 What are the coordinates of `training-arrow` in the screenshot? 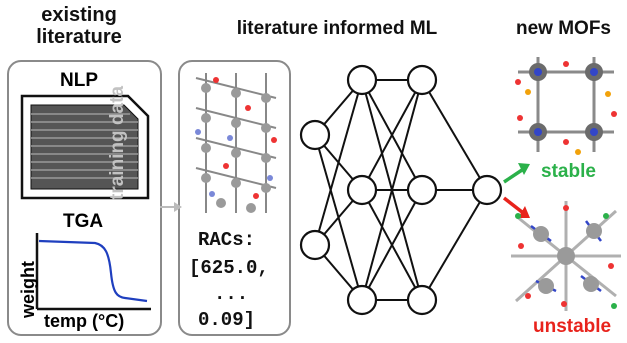 It's located at (171, 207).